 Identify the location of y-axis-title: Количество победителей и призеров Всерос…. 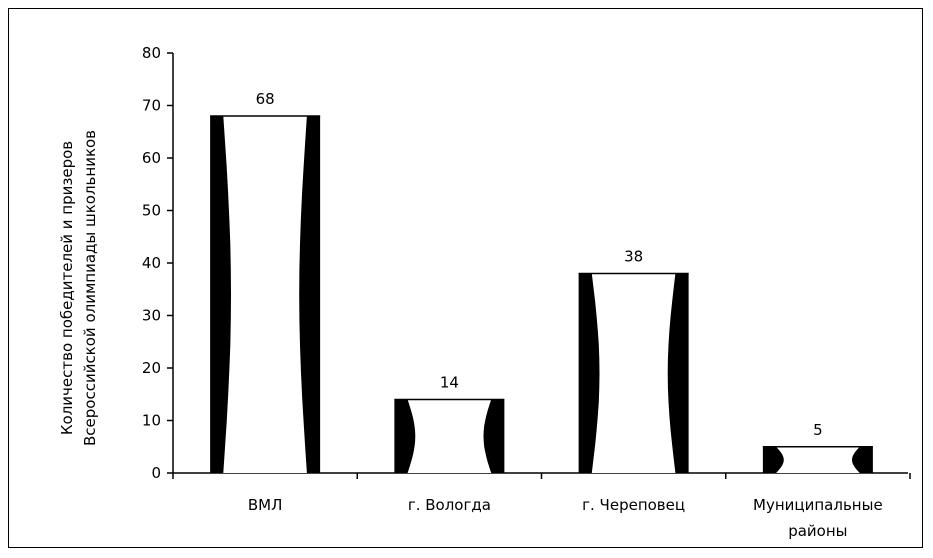
(78, 288).